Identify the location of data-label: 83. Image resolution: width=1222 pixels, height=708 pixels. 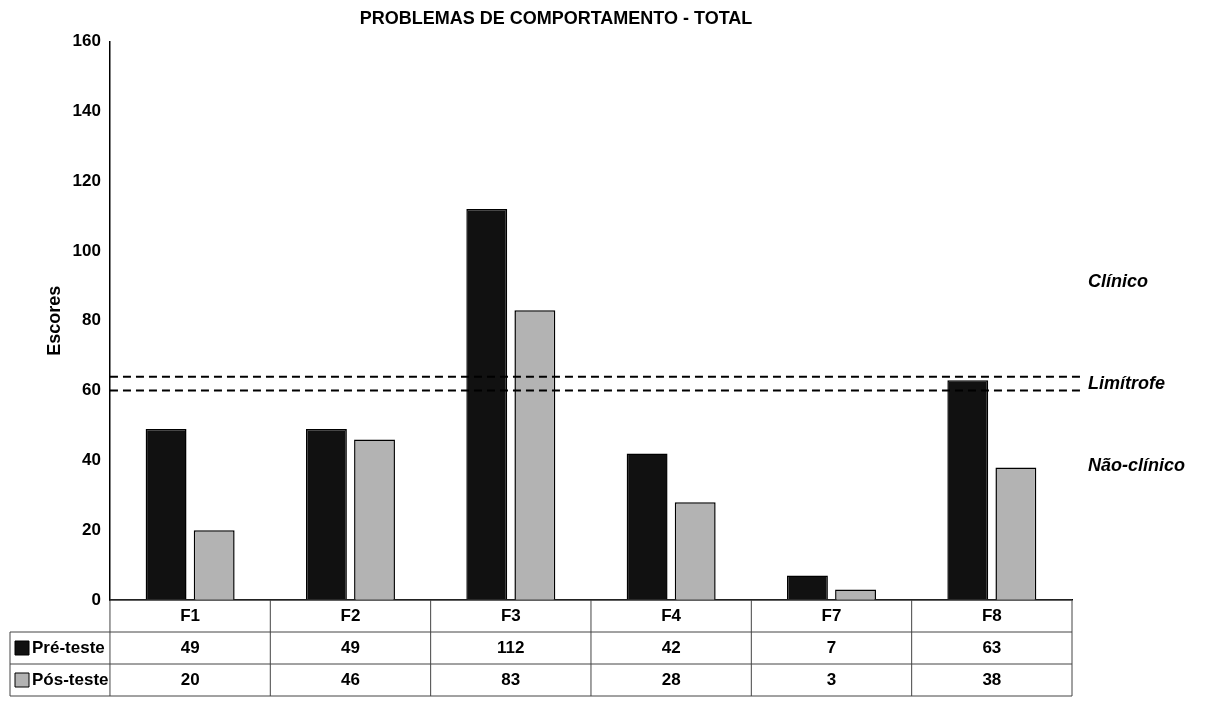
(511, 679).